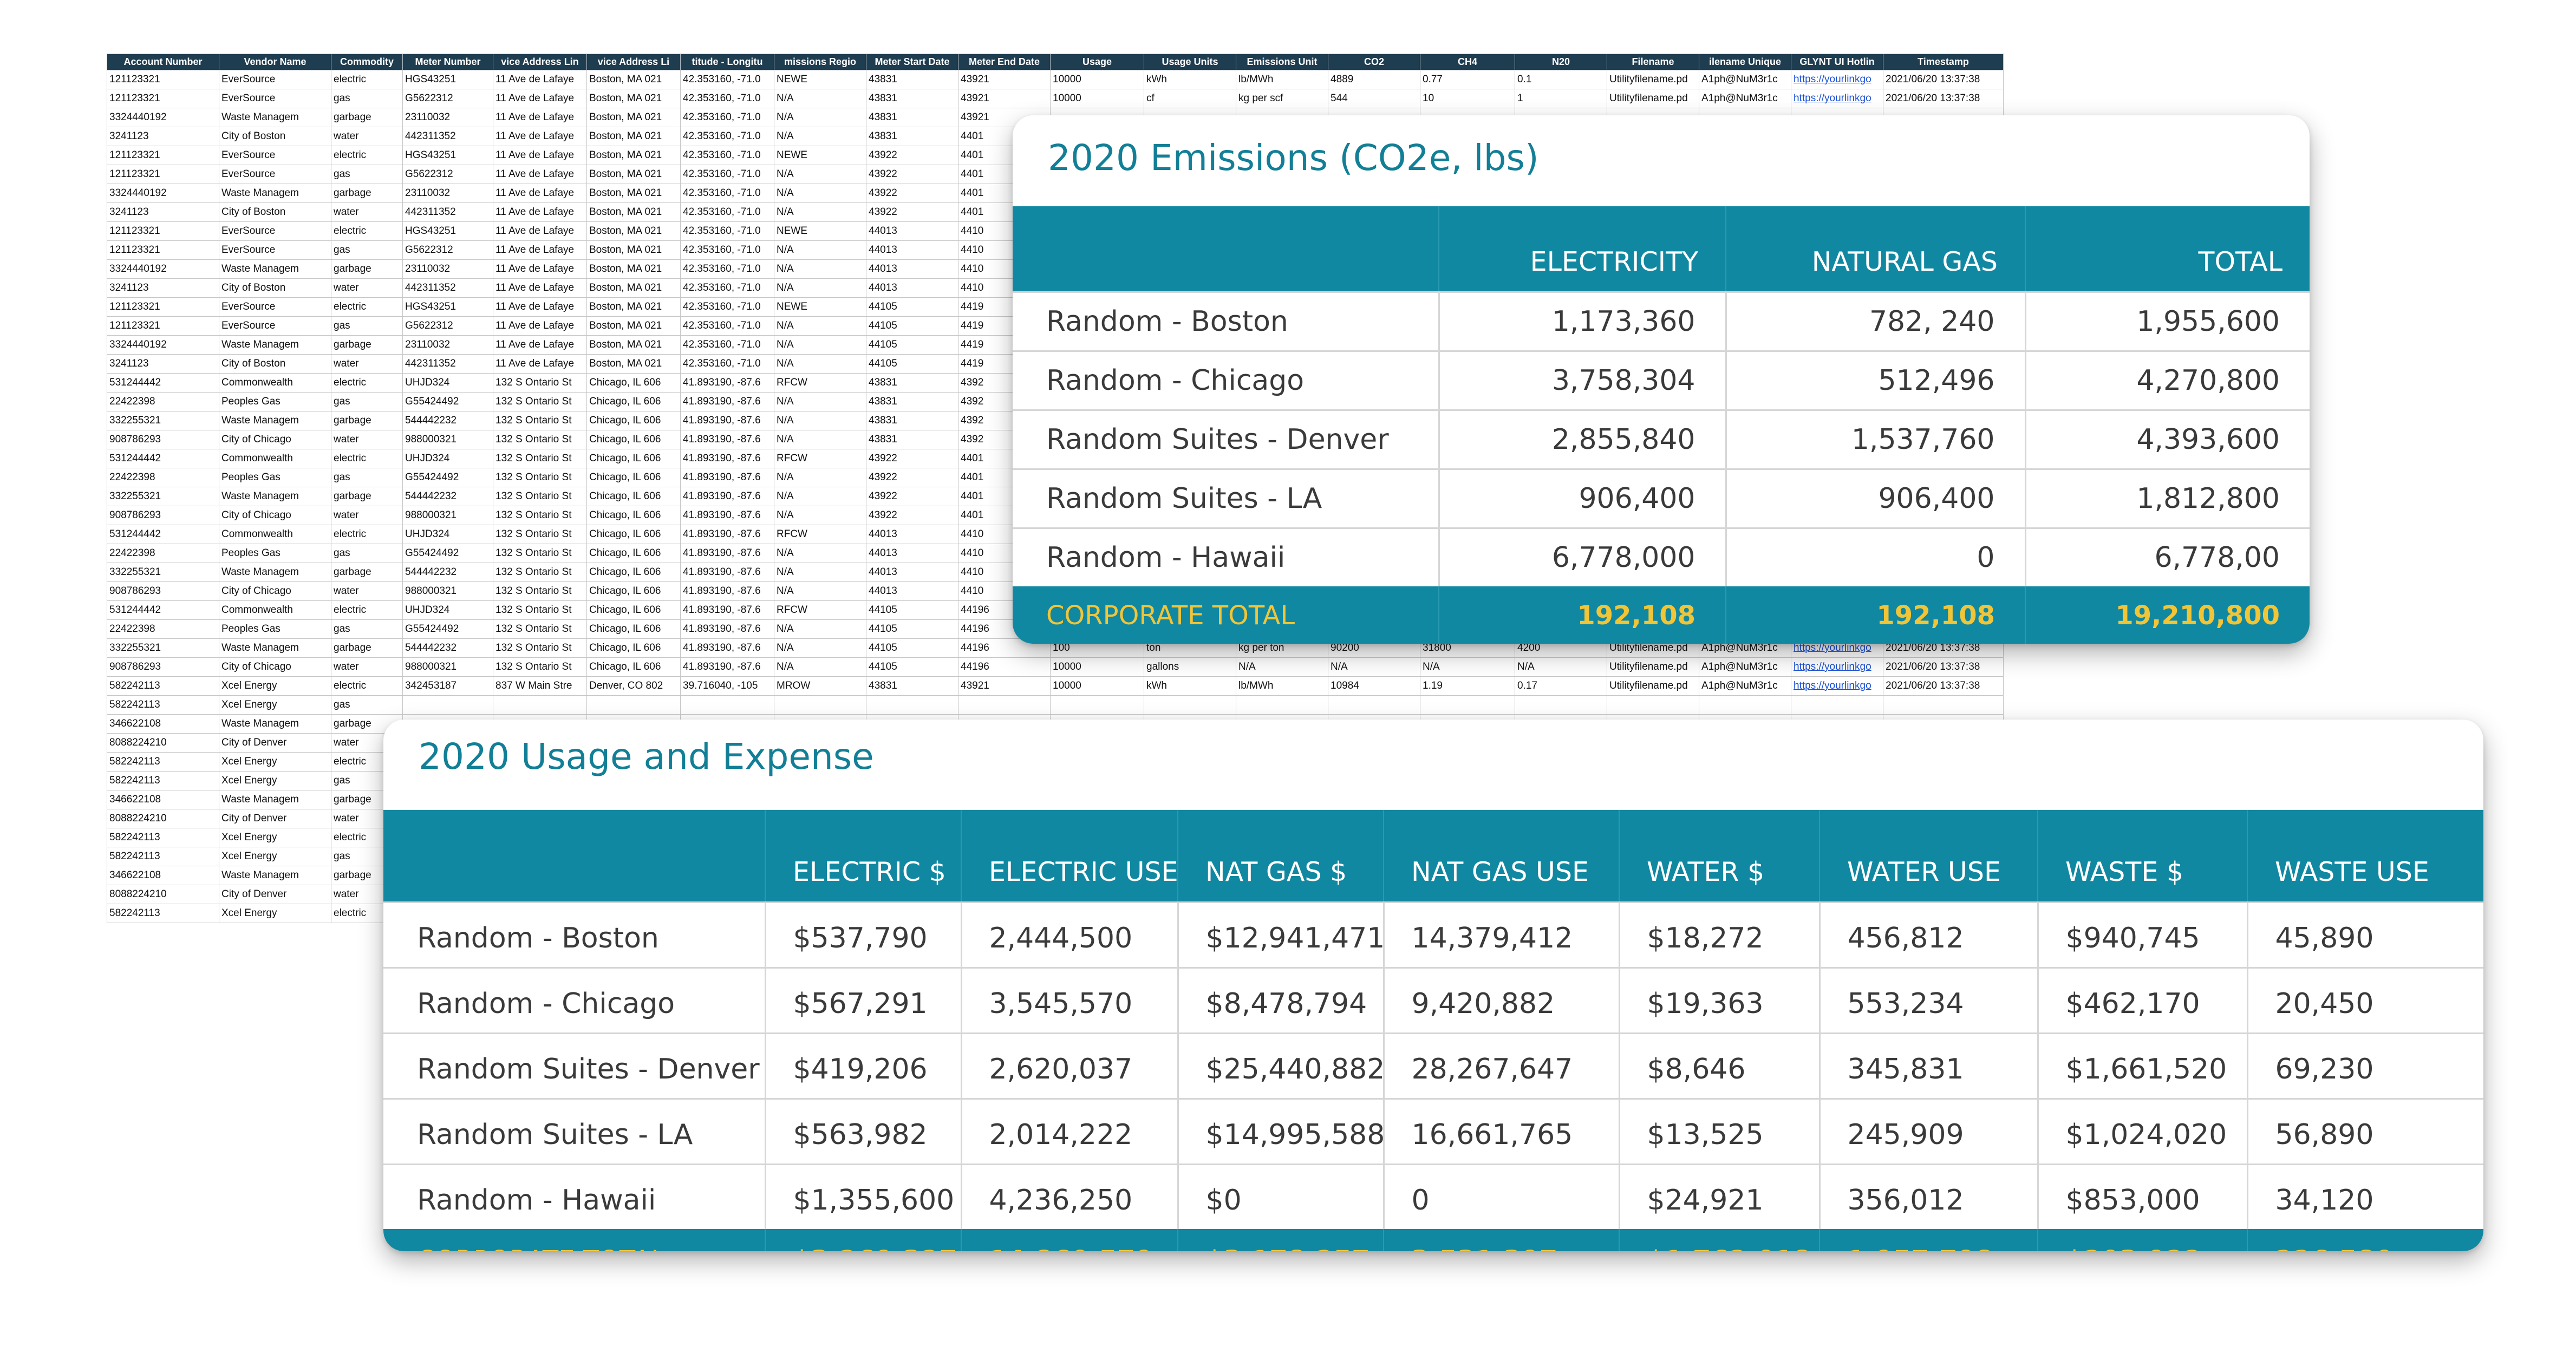 The width and height of the screenshot is (2576, 1353). I want to click on usage-value-cell: $1,355,600, so click(862, 1196).